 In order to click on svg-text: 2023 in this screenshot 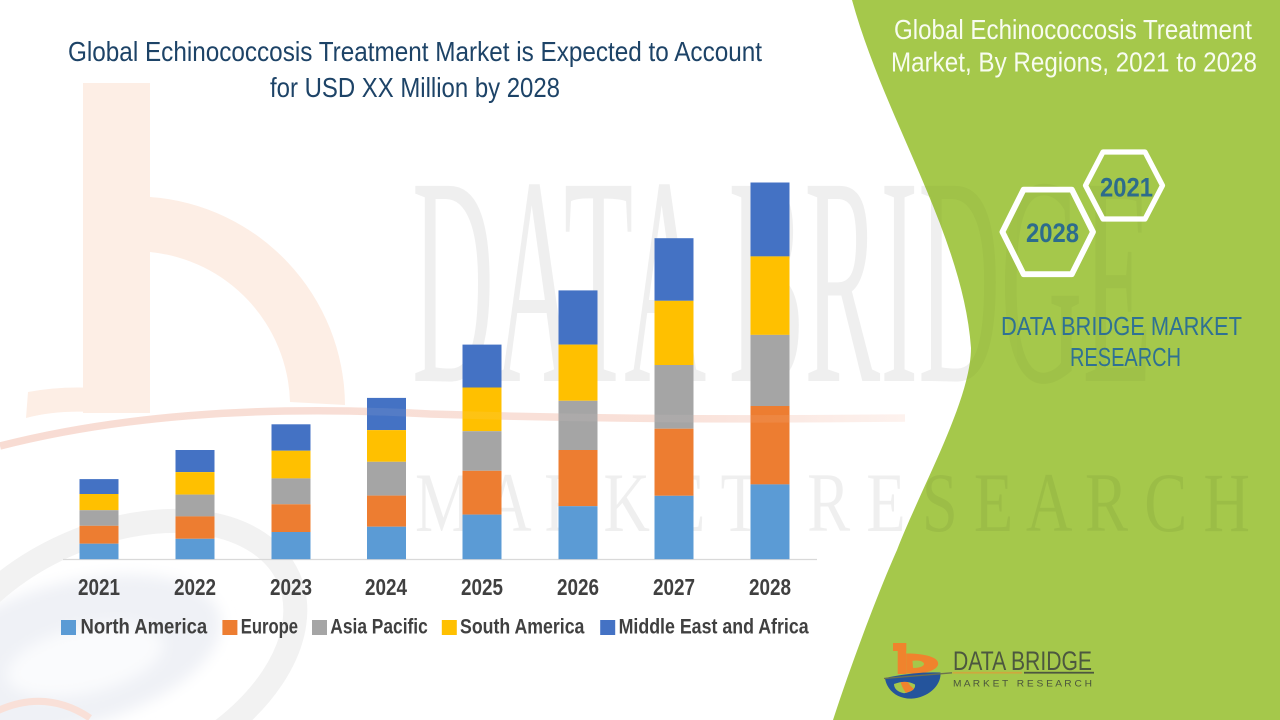, I will do `click(291, 587)`.